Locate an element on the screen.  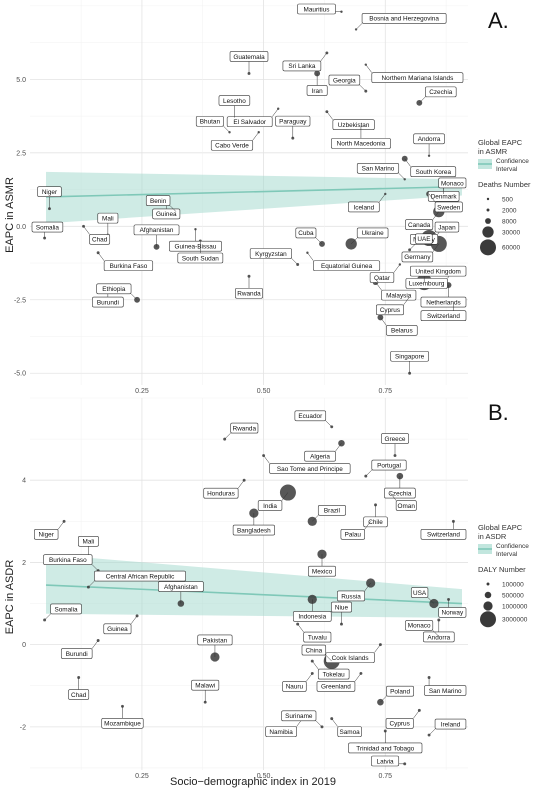
confidence-band-a is located at coordinates (254, 197).